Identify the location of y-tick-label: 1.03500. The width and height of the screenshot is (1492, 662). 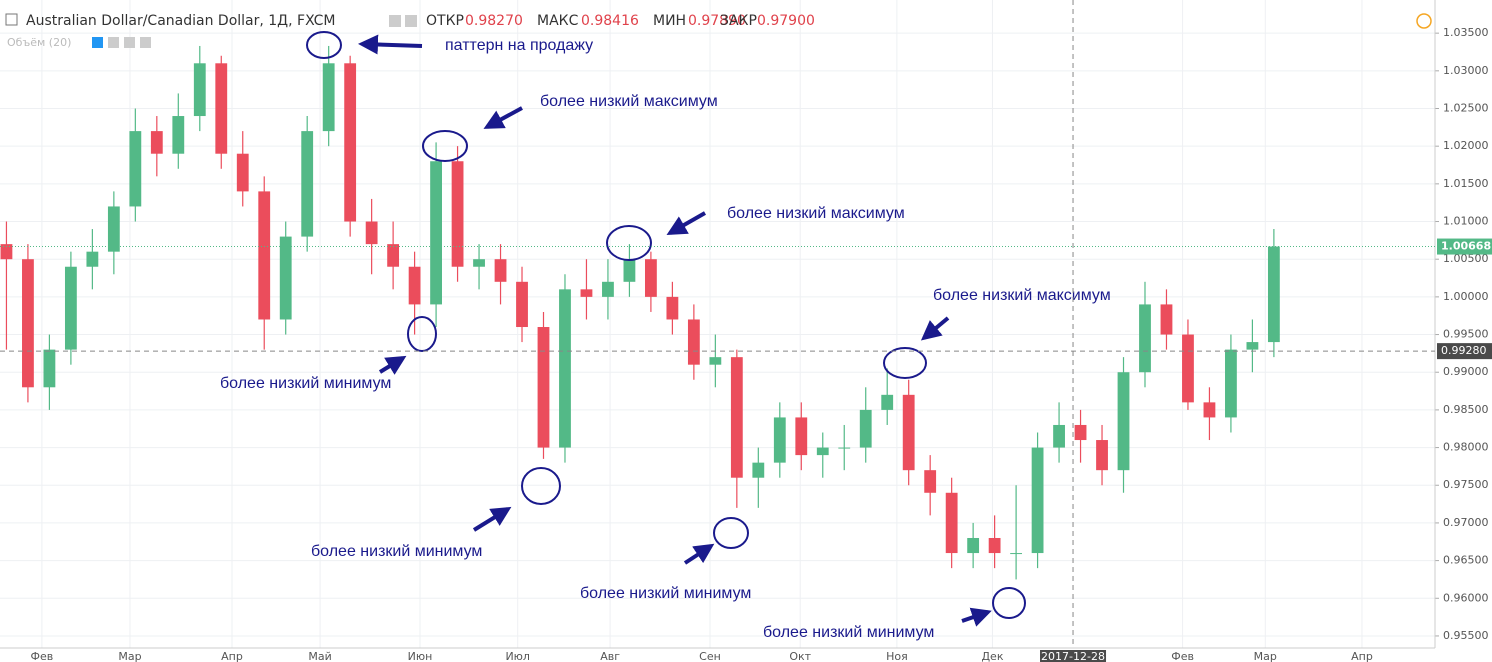
(1466, 32).